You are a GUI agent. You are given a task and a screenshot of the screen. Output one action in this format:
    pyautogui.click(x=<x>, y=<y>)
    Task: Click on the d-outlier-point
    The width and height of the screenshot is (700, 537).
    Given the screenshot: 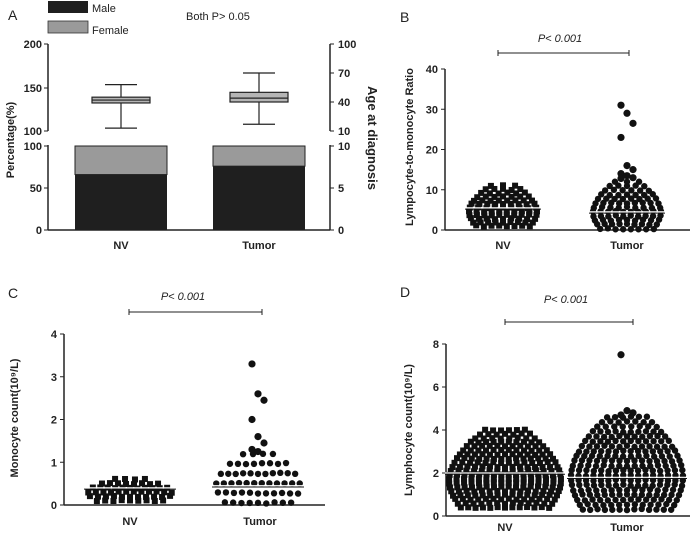 What is the action you would take?
    pyautogui.click(x=621, y=415)
    